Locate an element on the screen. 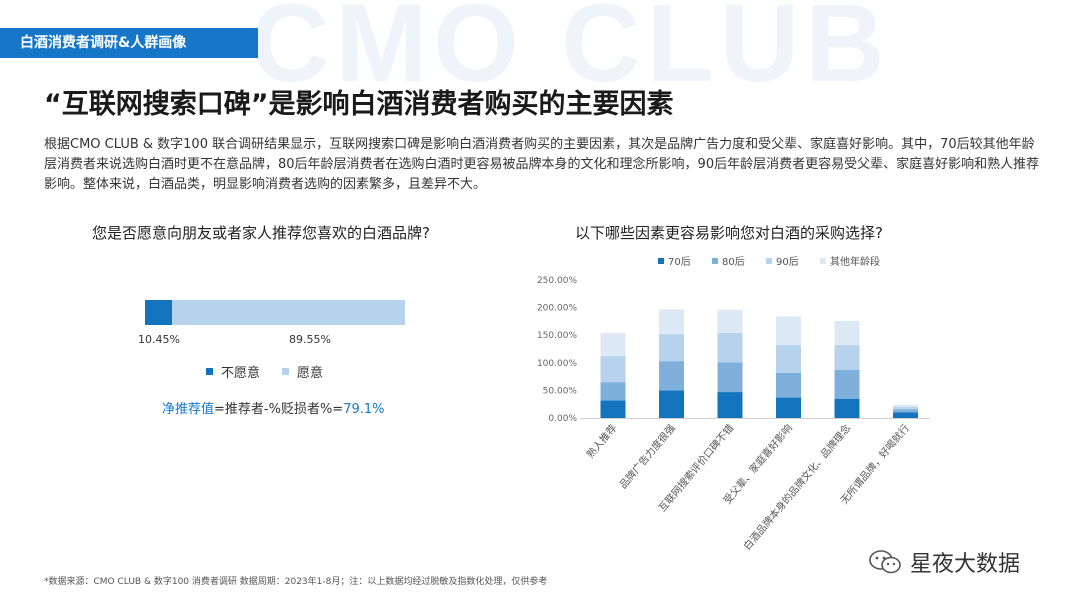  wechat-brand: 星夜大数据 is located at coordinates (944, 562).